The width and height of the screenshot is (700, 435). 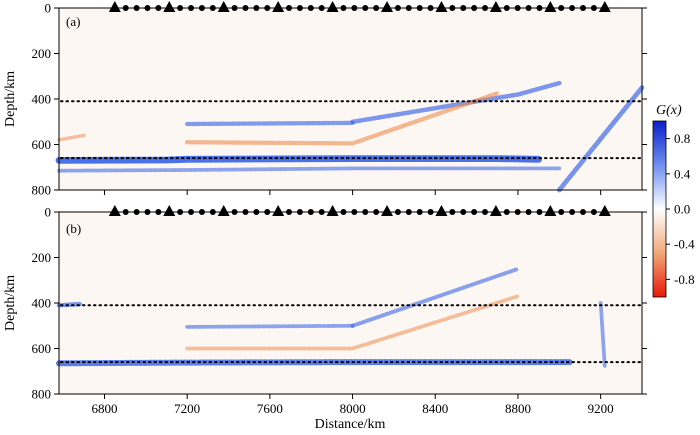 What do you see at coordinates (601, 408) in the screenshot?
I see `x-tick-label: 9200` at bounding box center [601, 408].